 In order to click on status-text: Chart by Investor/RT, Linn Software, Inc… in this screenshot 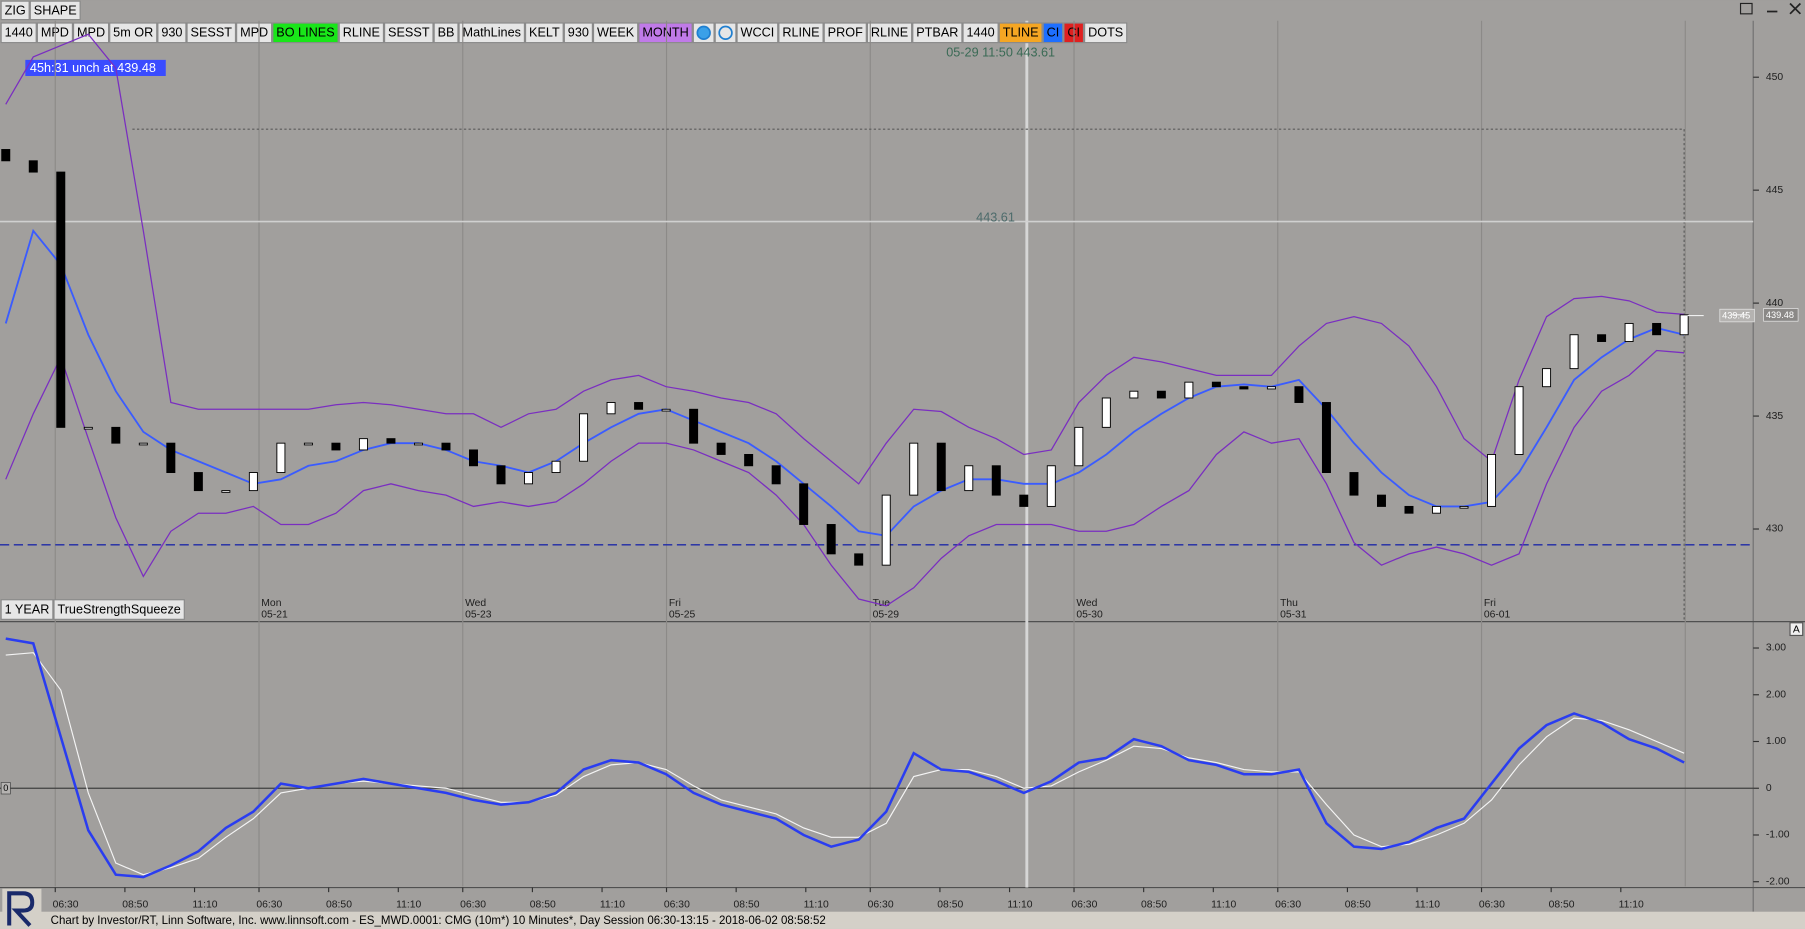, I will do `click(438, 921)`.